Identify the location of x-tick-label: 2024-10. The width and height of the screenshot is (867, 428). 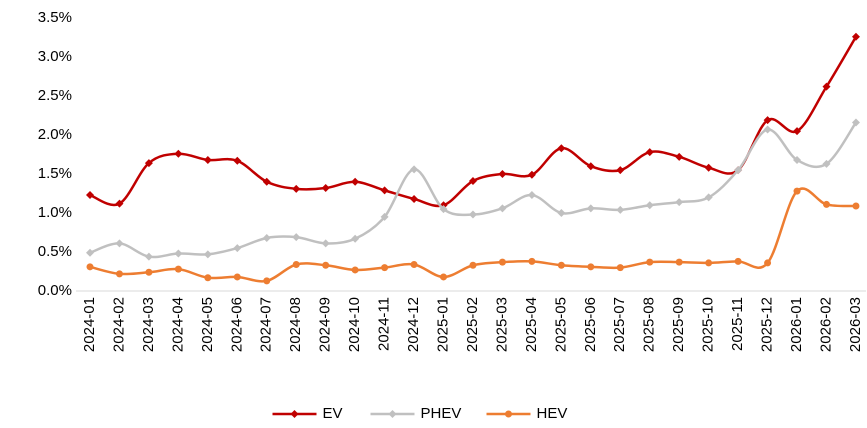
(354, 324).